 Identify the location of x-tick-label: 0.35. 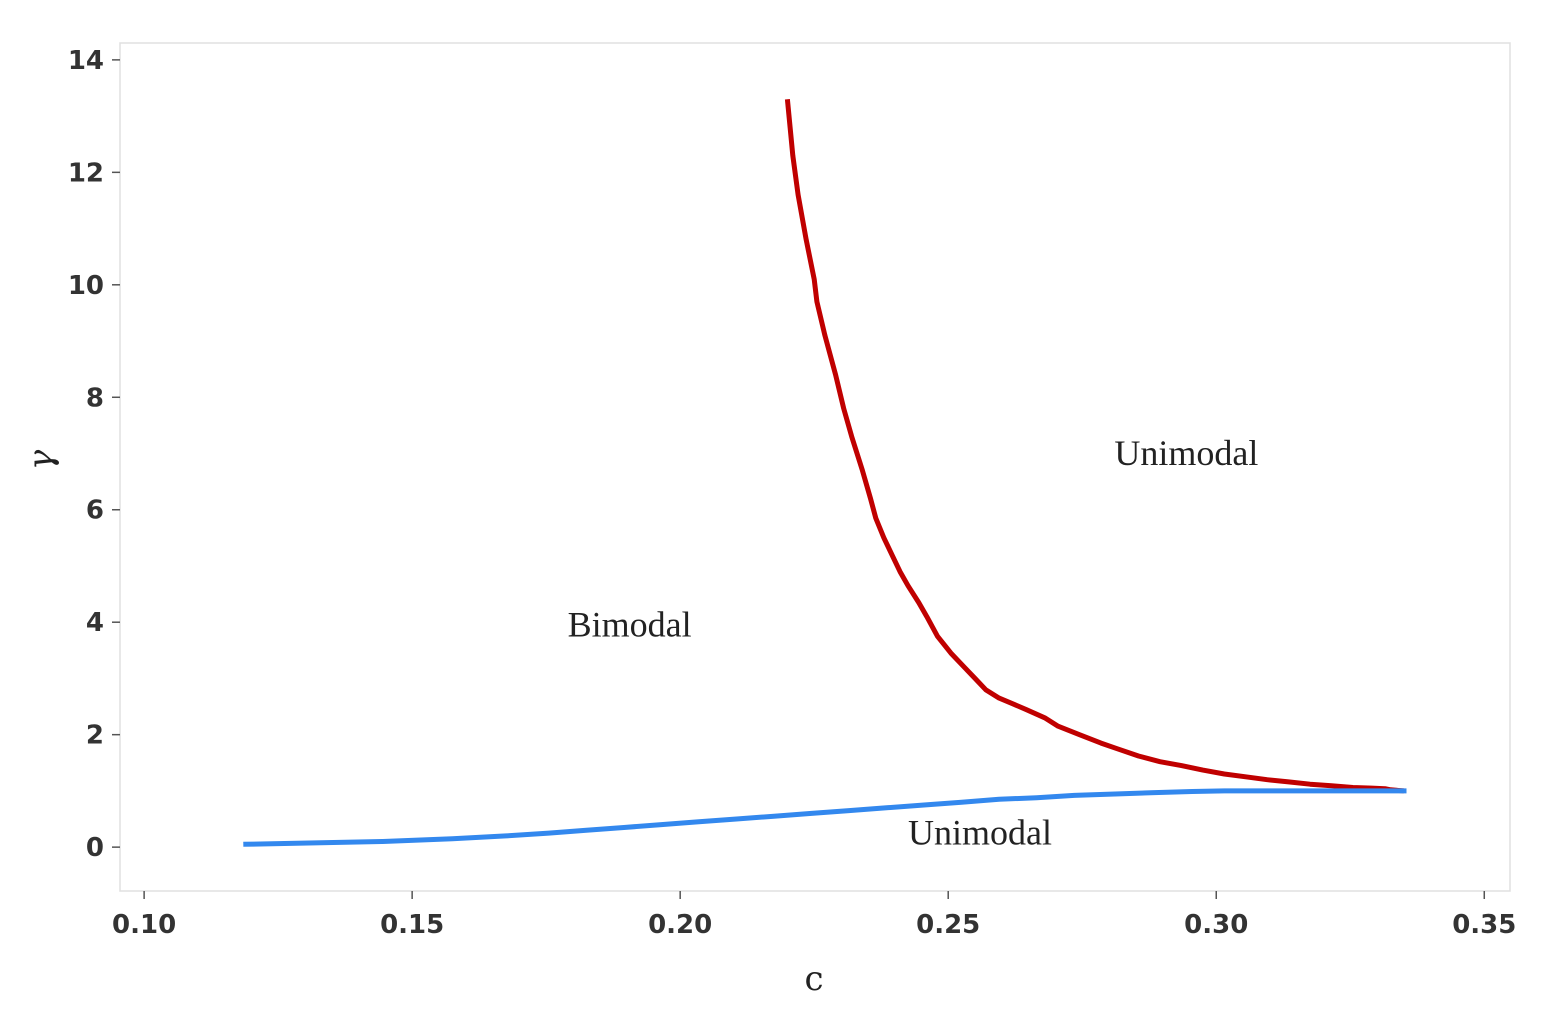
(1484, 925).